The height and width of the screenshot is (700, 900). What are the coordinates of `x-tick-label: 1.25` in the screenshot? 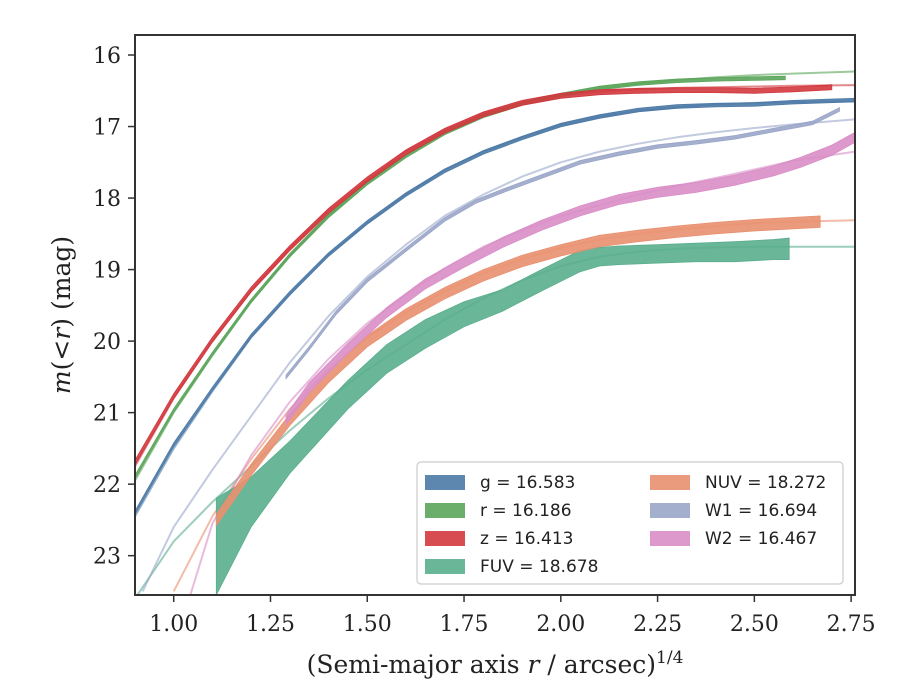 It's located at (270, 624).